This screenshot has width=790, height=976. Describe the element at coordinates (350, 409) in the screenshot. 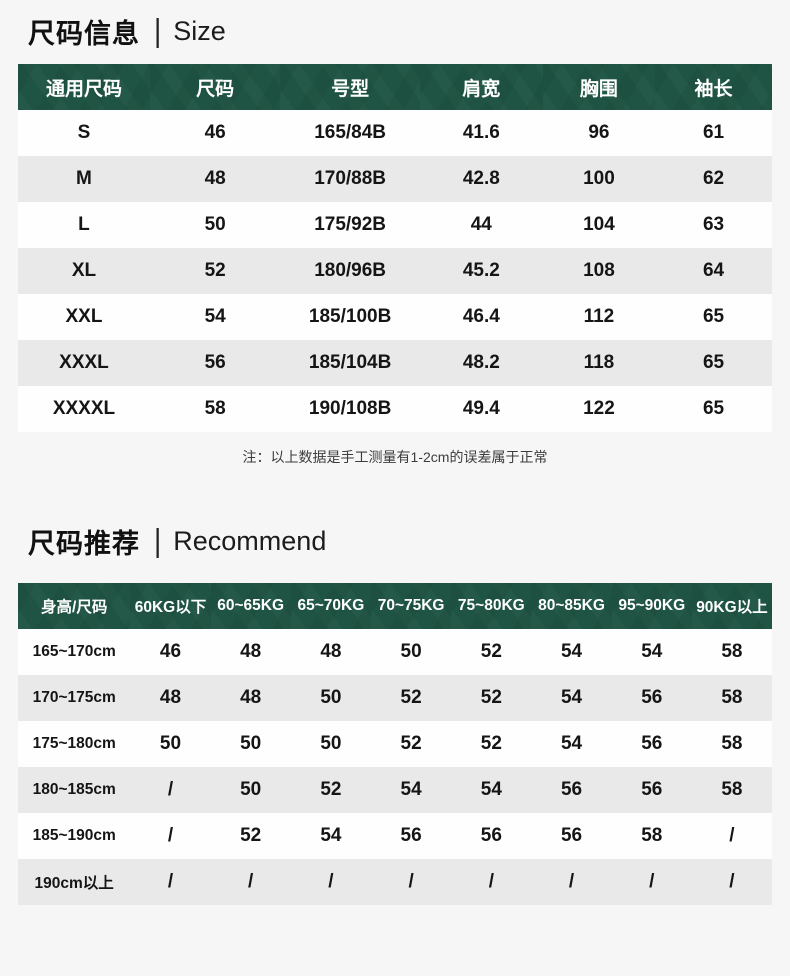

I see `table-cell: 190/108B` at that location.